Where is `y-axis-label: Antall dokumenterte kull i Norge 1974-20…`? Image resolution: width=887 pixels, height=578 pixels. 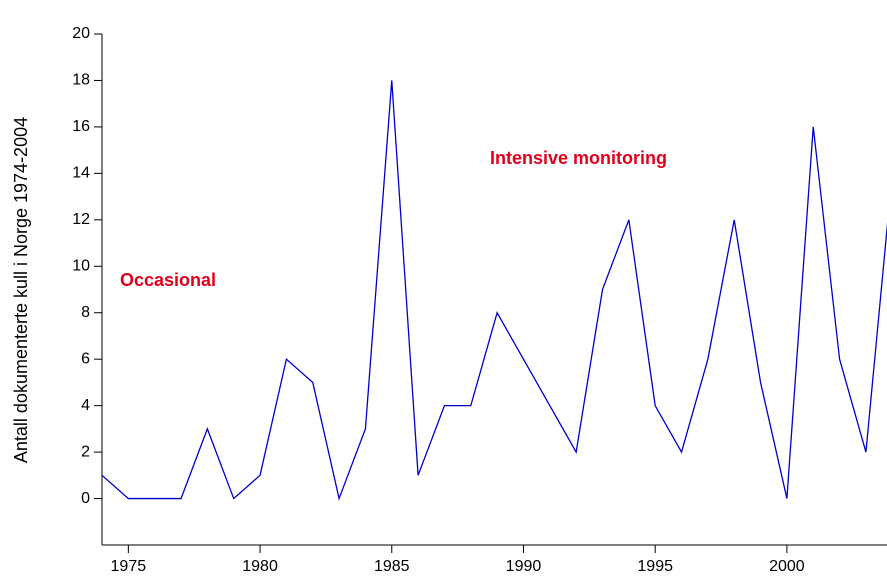
y-axis-label: Antall dokumenterte kull i Norge 1974-20… is located at coordinates (21, 290).